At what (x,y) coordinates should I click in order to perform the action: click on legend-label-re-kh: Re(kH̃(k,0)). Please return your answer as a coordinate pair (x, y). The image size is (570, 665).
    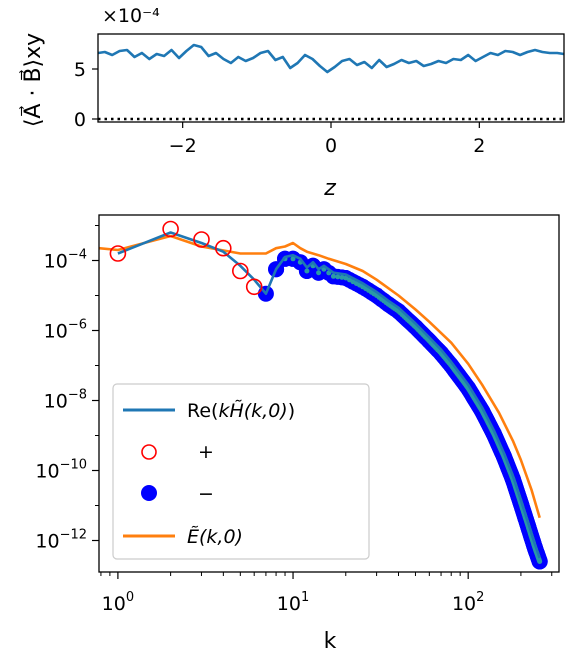
    Looking at the image, I should click on (241, 411).